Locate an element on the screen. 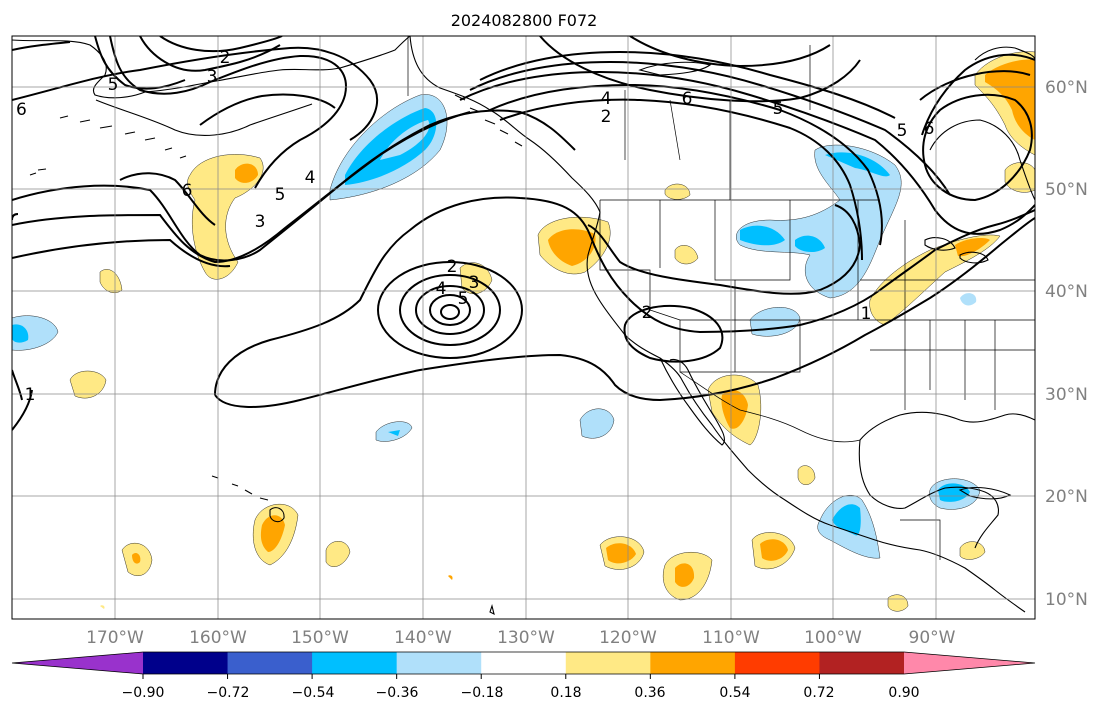 This screenshot has width=1105, height=712. lat-label: 30°N is located at coordinates (1066, 395).